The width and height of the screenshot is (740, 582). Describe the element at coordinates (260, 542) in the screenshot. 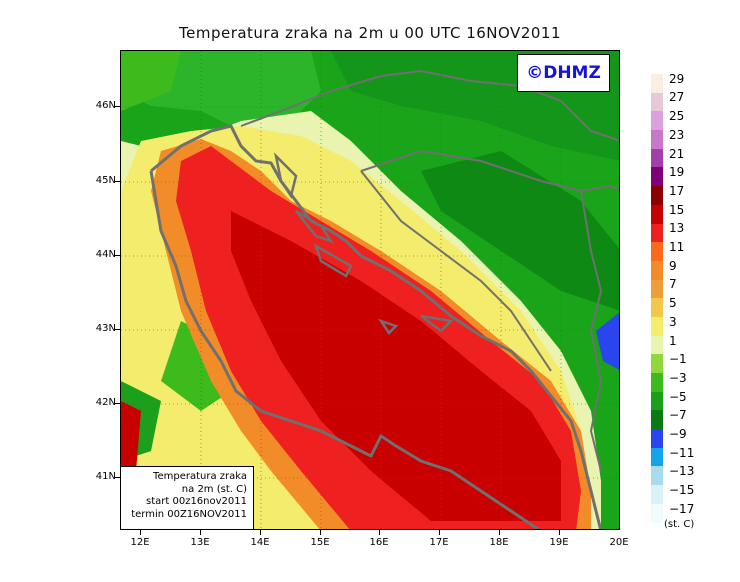

I see `lon-label: 14E` at that location.